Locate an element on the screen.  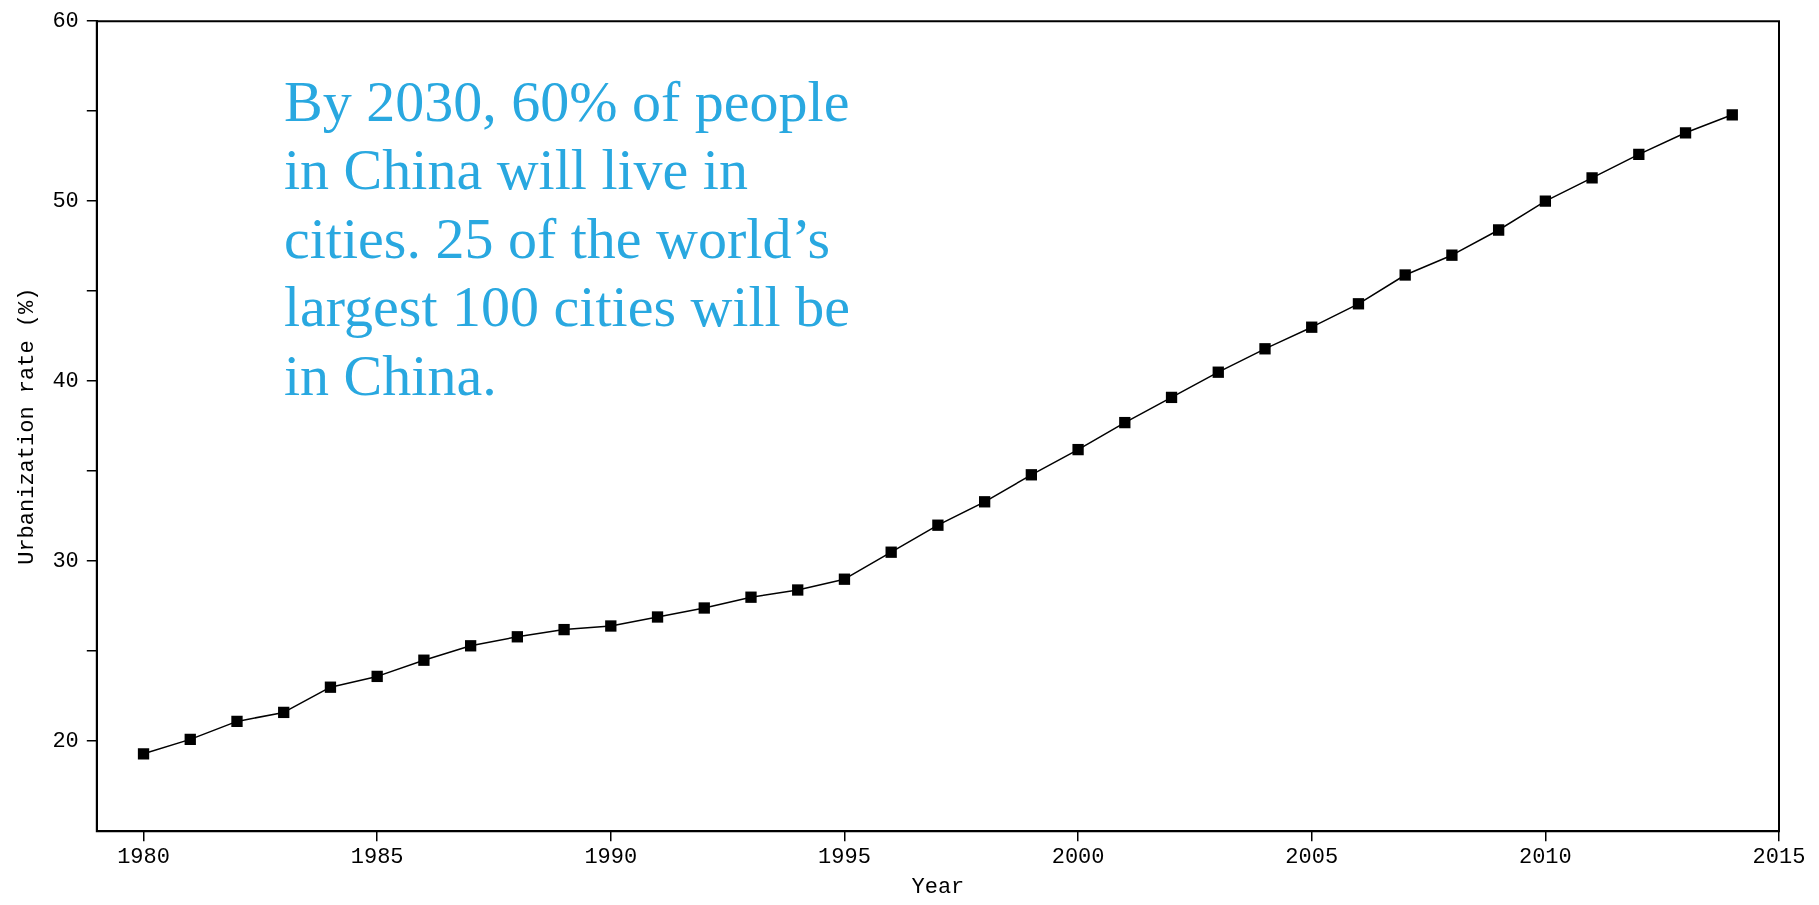
x-tick-label: 1990 is located at coordinates (611, 858).